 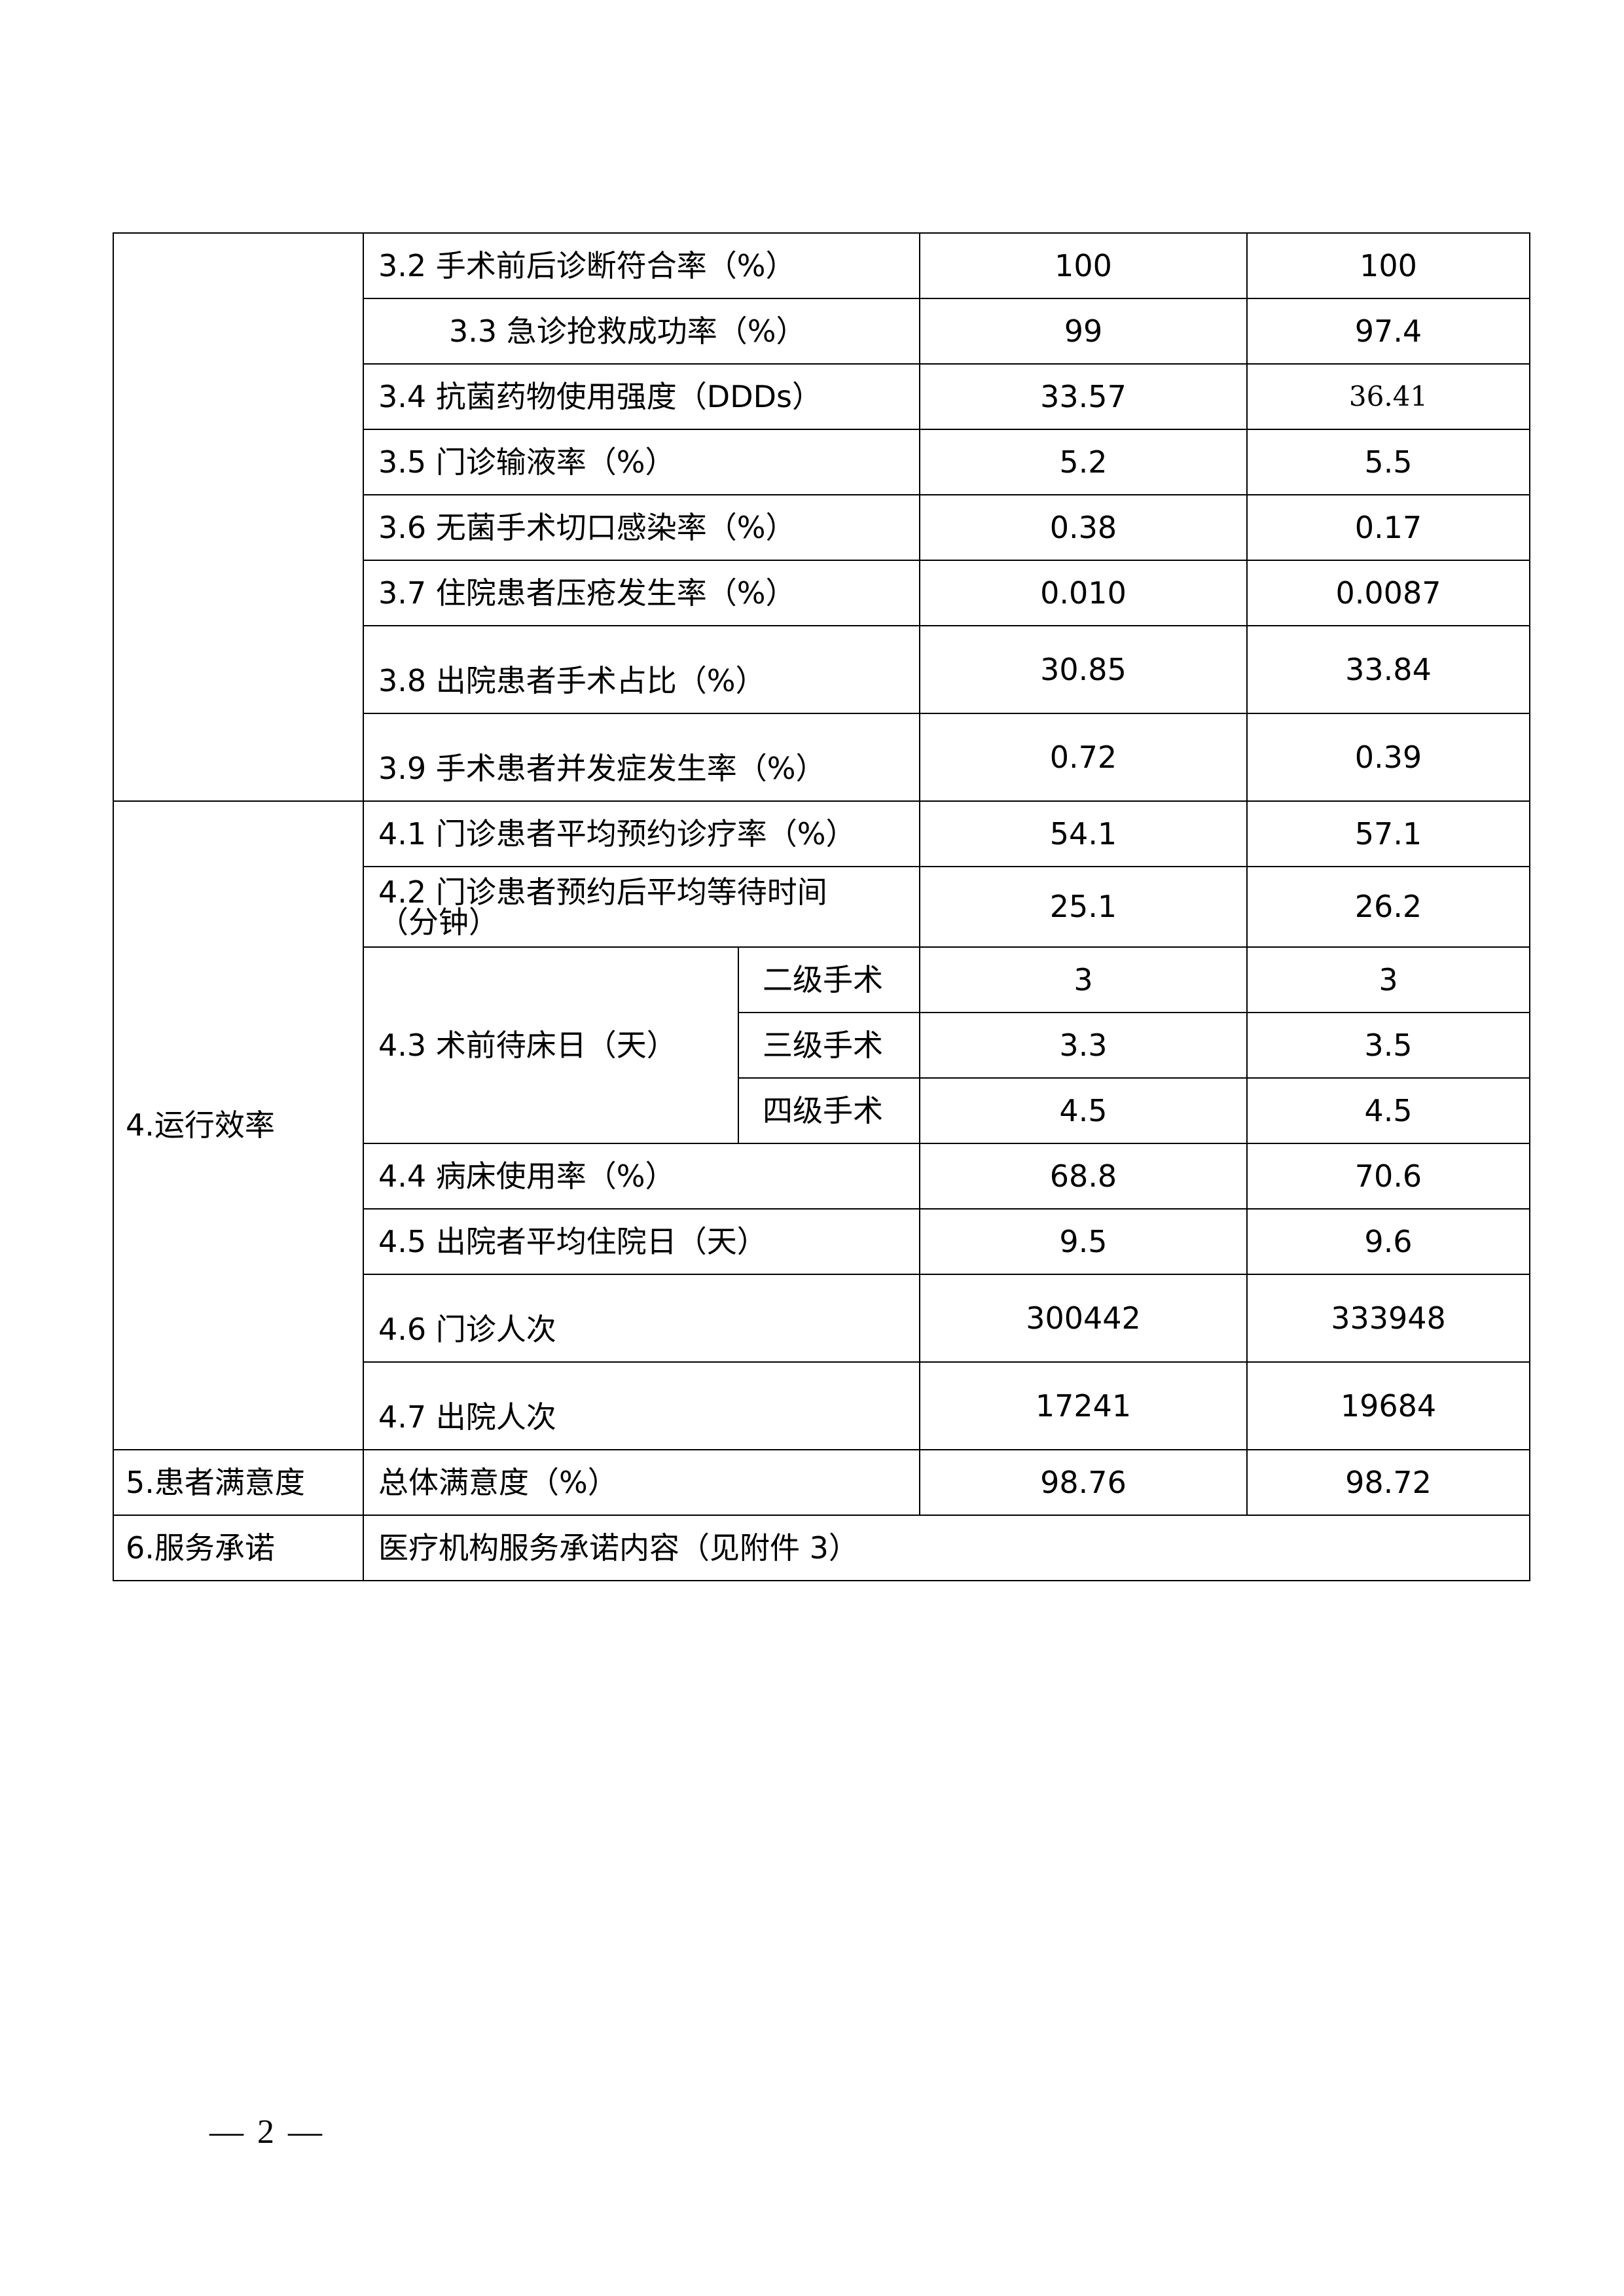 I want to click on value-1: 0.72, so click(x=1083, y=758).